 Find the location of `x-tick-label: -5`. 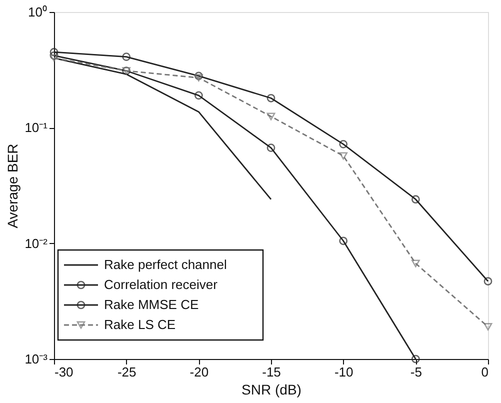

x-tick-label: -5 is located at coordinates (416, 372).